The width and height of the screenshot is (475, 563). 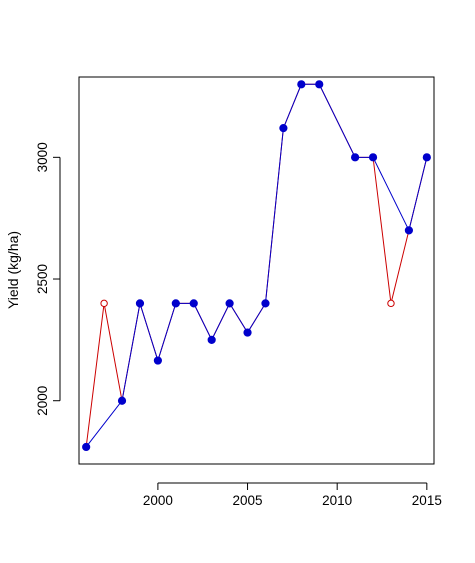 What do you see at coordinates (292, 495) in the screenshot?
I see `x-axis: 2000 2005 2010 2015` at bounding box center [292, 495].